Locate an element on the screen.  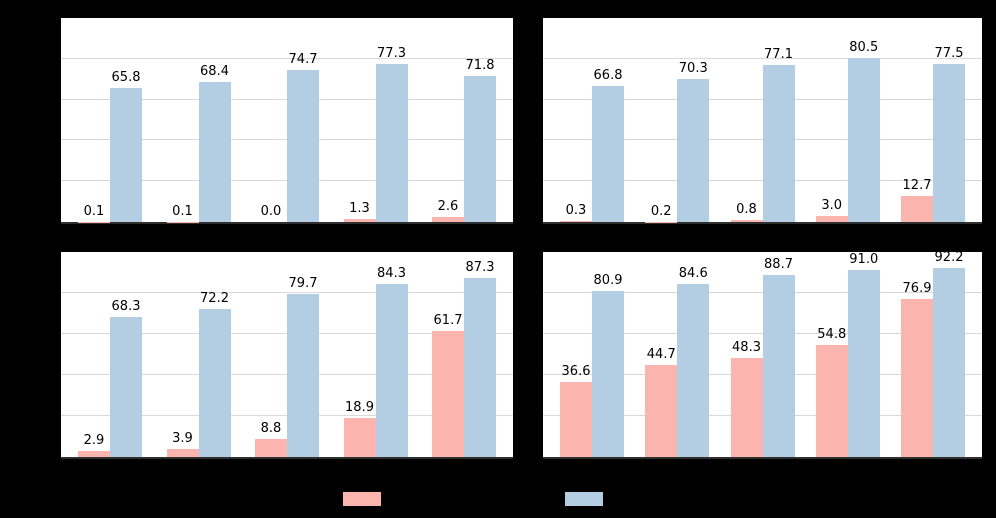
bar-value-label: 18.9 is located at coordinates (359, 408).